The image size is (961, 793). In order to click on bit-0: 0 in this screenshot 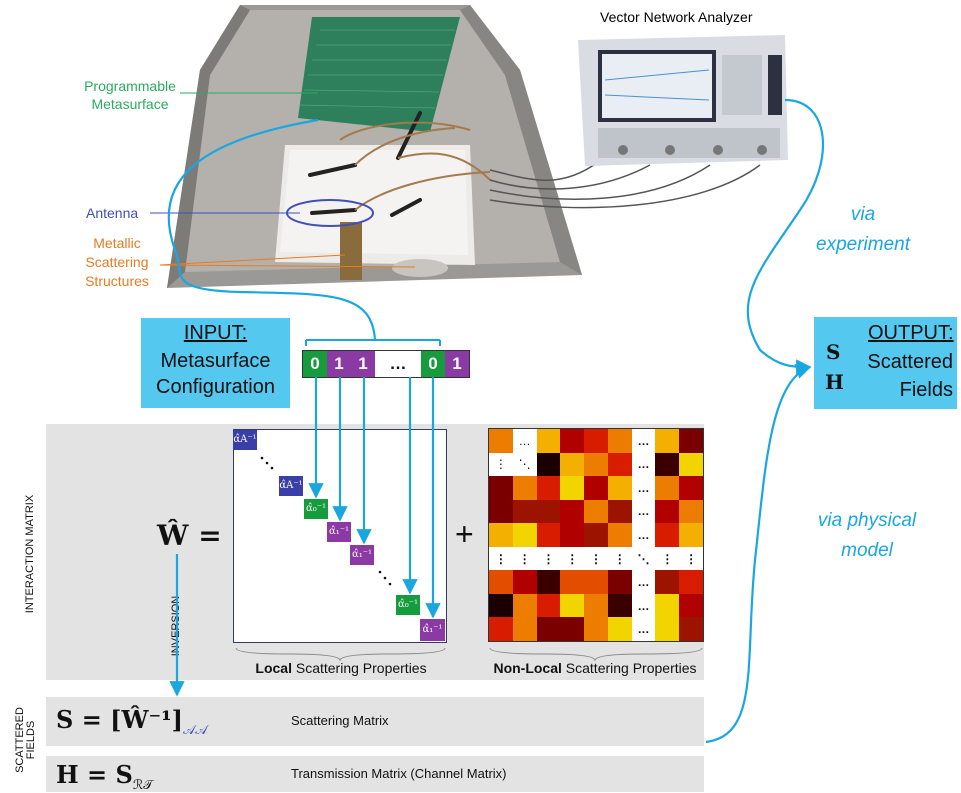, I will do `click(315, 364)`.